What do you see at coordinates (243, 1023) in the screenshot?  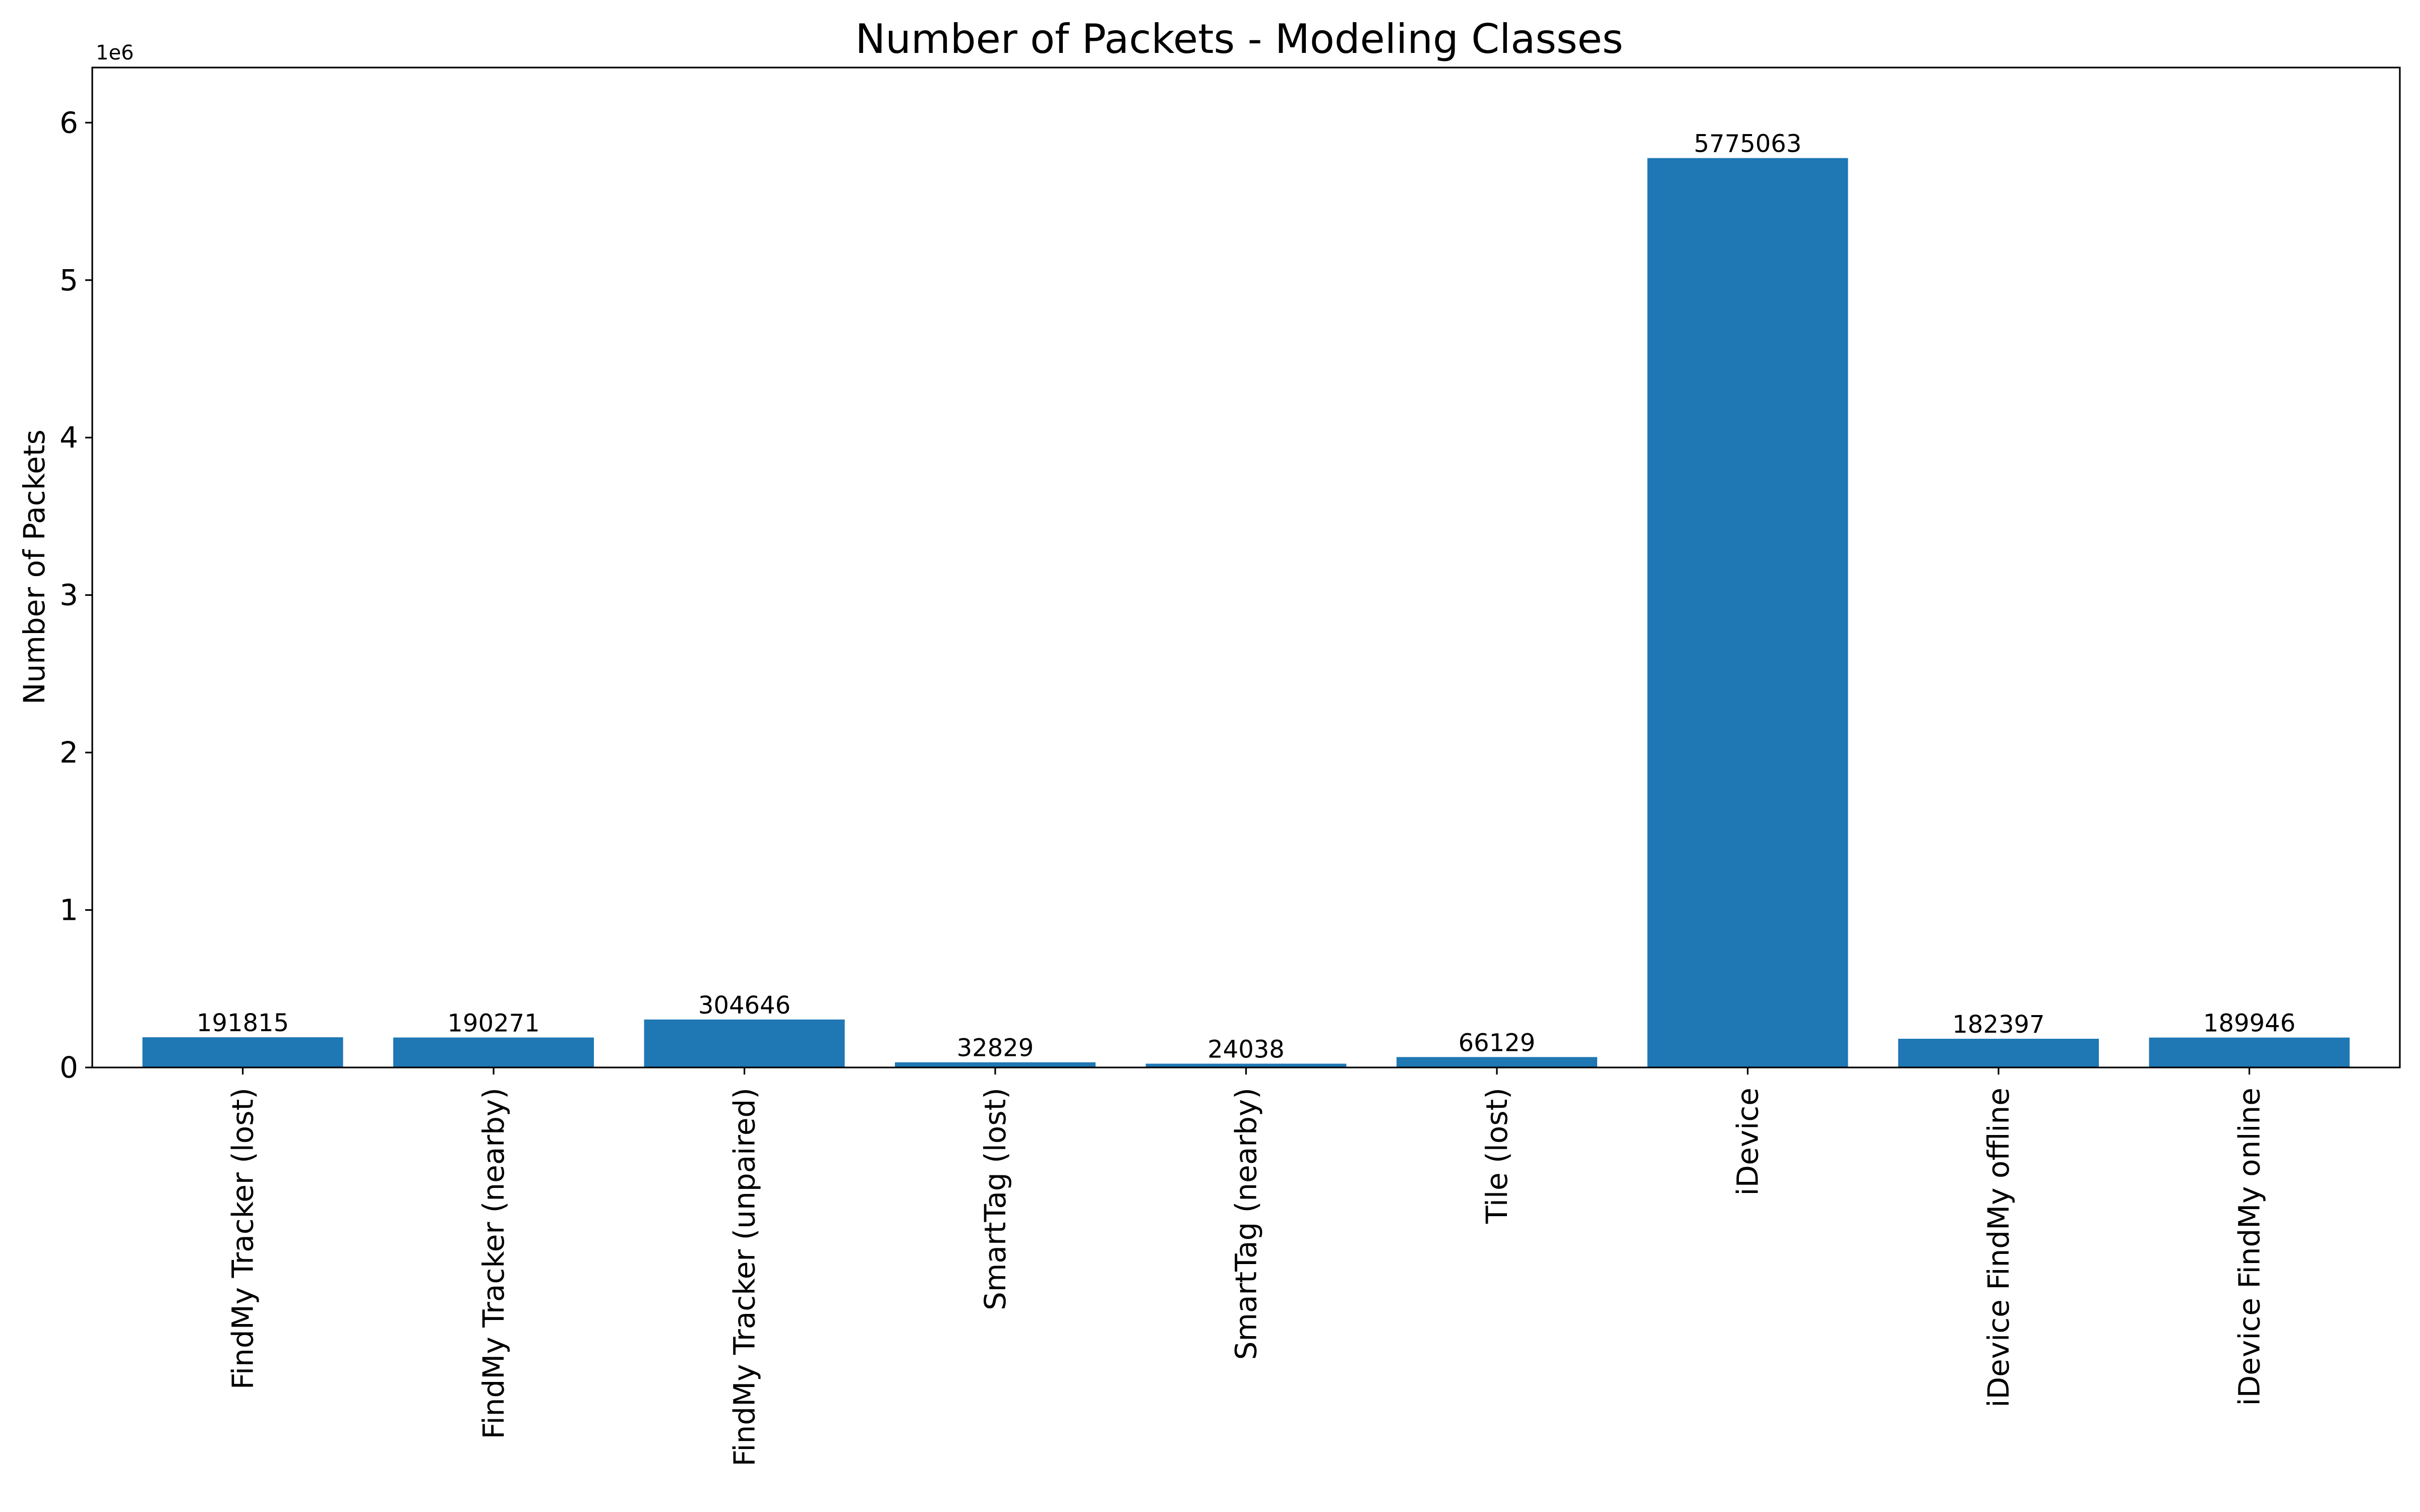 I see `bar-value-label: 191815` at bounding box center [243, 1023].